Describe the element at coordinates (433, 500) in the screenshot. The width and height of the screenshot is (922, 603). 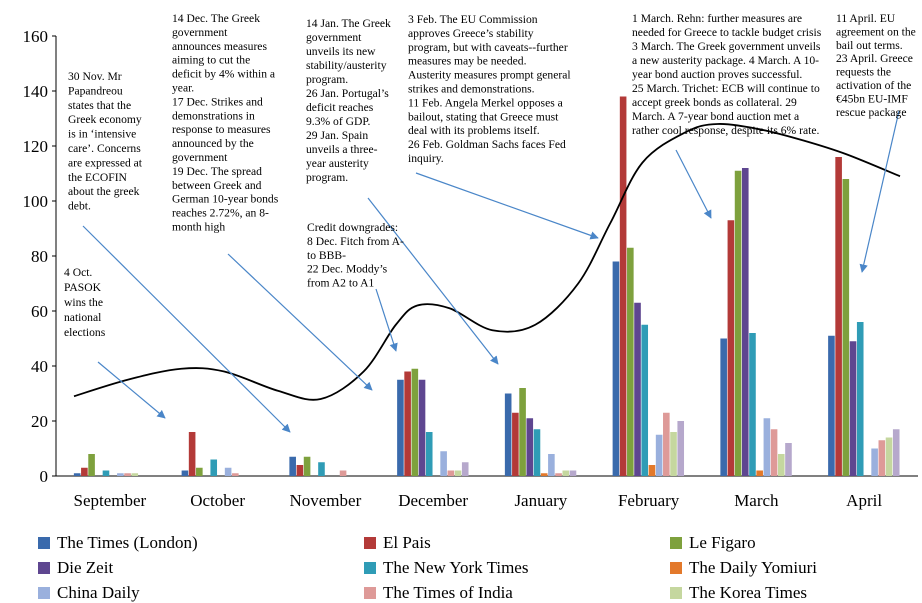
I see `x-category-label: December` at that location.